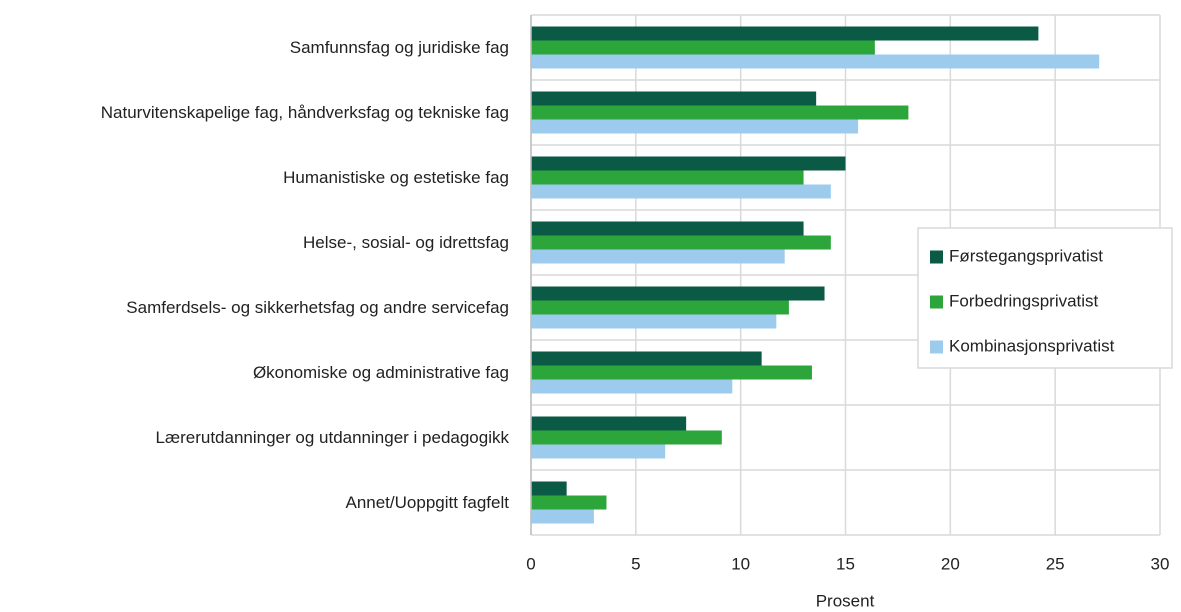 The image size is (1181, 612). I want to click on x-axis-label: Prosent, so click(845, 600).